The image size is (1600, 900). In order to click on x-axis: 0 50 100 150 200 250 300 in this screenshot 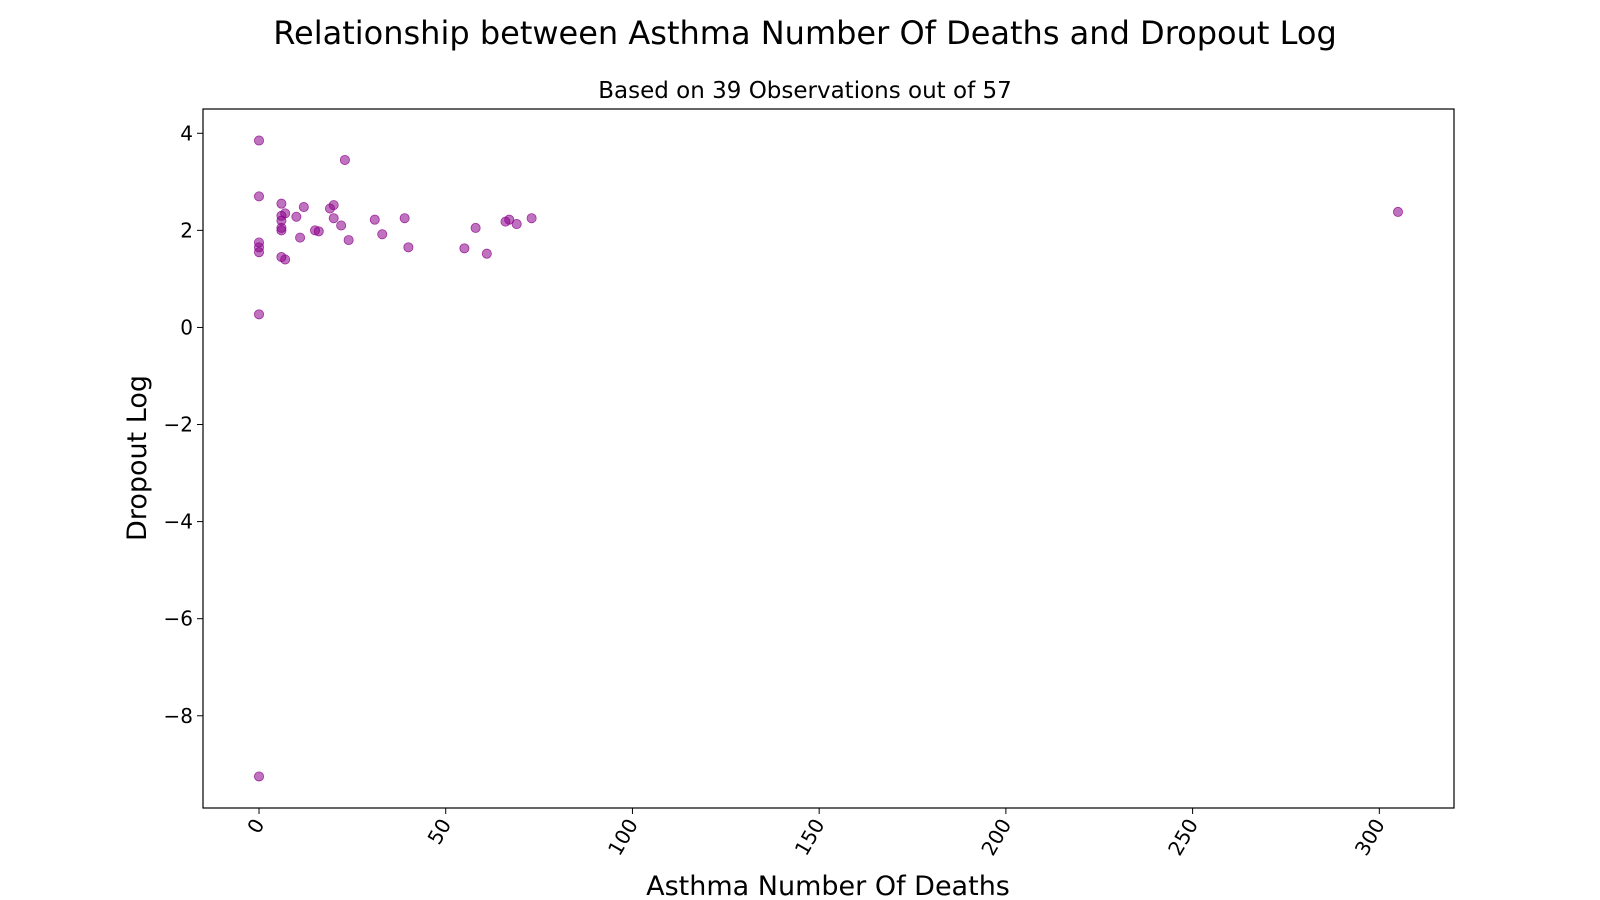, I will do `click(816, 834)`.